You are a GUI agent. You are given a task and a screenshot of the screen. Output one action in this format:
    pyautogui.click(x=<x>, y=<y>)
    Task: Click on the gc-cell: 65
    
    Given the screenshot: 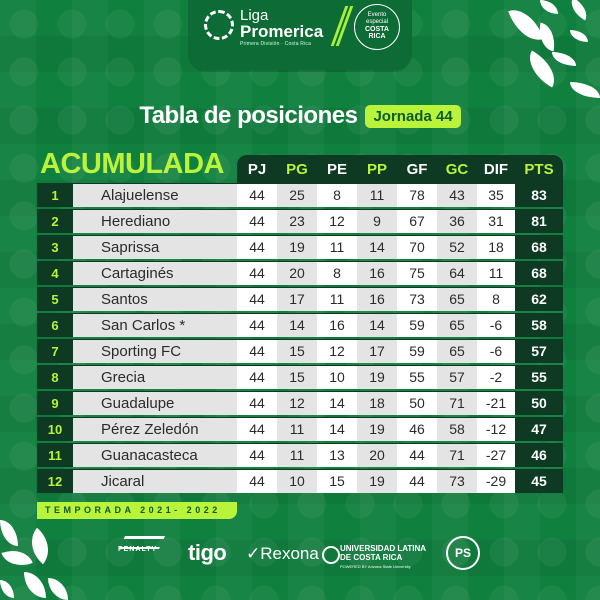 What is the action you would take?
    pyautogui.click(x=457, y=325)
    